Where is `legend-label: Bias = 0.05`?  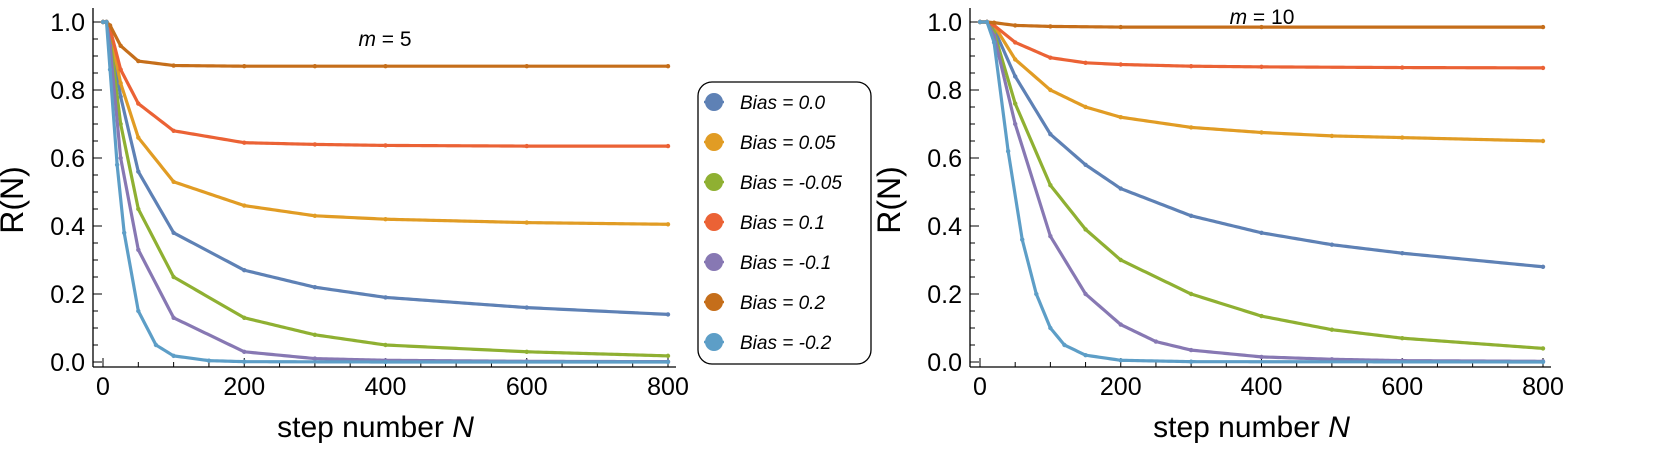 legend-label: Bias = 0.05 is located at coordinates (788, 143).